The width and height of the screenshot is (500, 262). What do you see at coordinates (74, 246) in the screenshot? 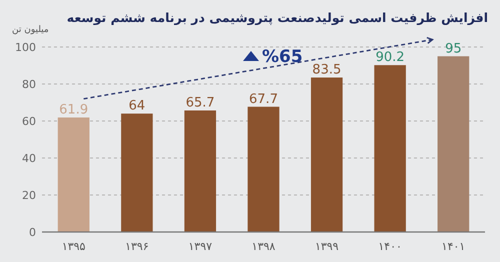
I see `x-tick-label: ۱۳۹۵` at bounding box center [74, 246].